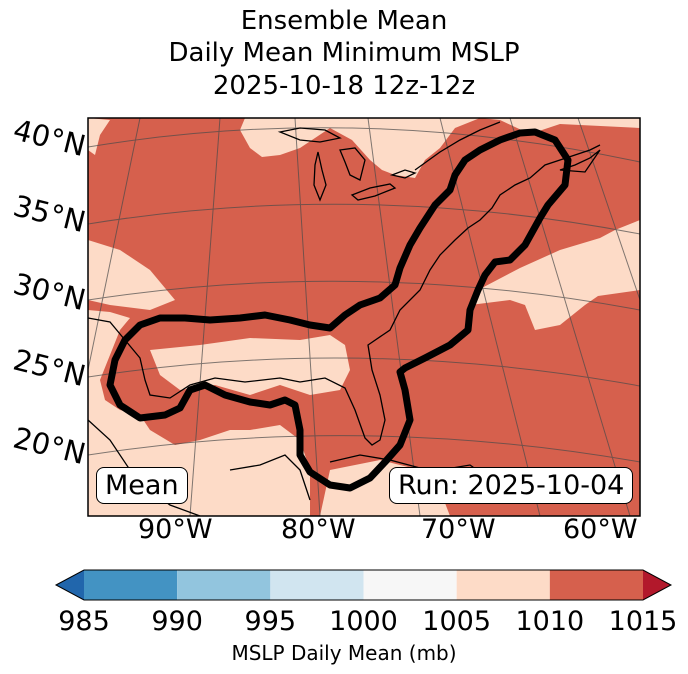 Image resolution: width=688 pixels, height=674 pixels. What do you see at coordinates (363, 621) in the screenshot?
I see `colorbar-tick-1000: 1000` at bounding box center [363, 621].